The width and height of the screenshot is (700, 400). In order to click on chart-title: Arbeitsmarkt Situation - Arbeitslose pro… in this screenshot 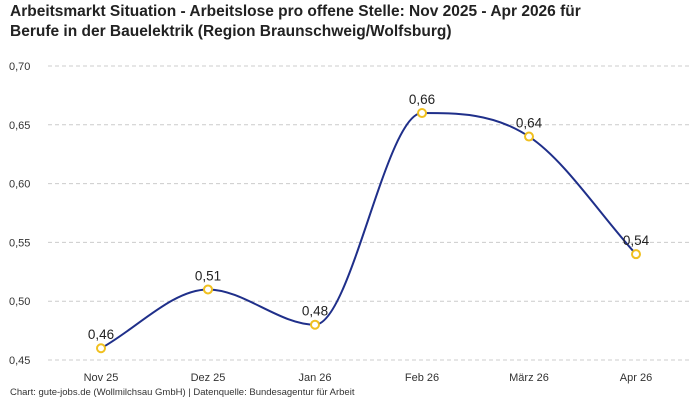, I will do `click(350, 22)`.